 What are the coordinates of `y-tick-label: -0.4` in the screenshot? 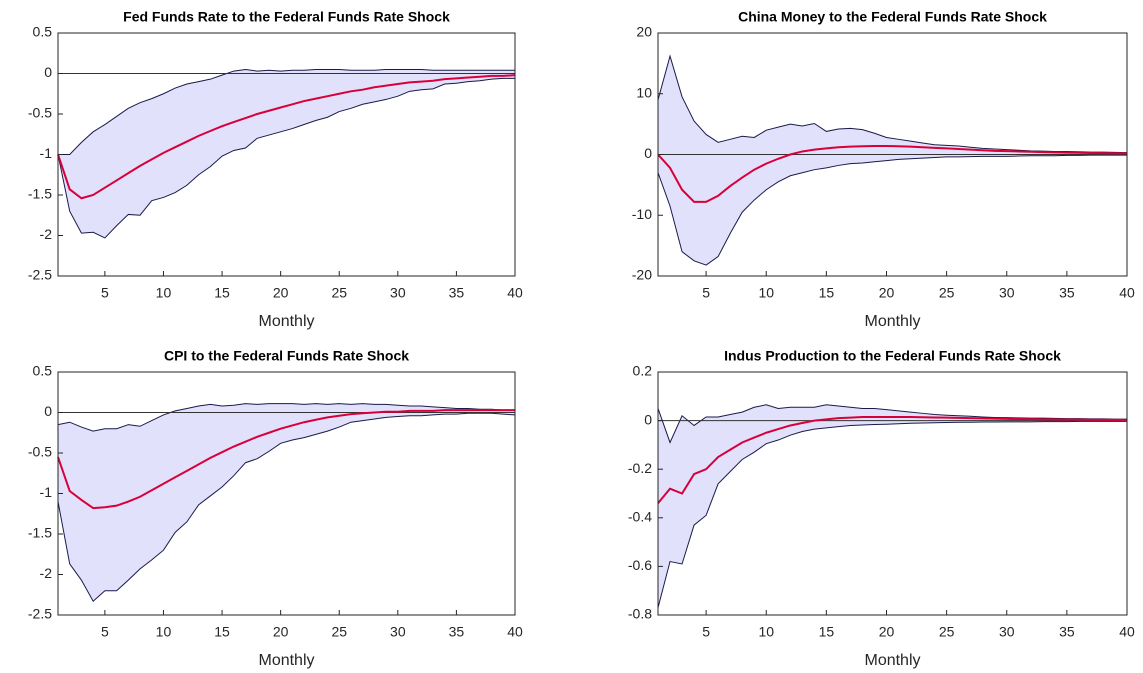 It's located at (640, 517).